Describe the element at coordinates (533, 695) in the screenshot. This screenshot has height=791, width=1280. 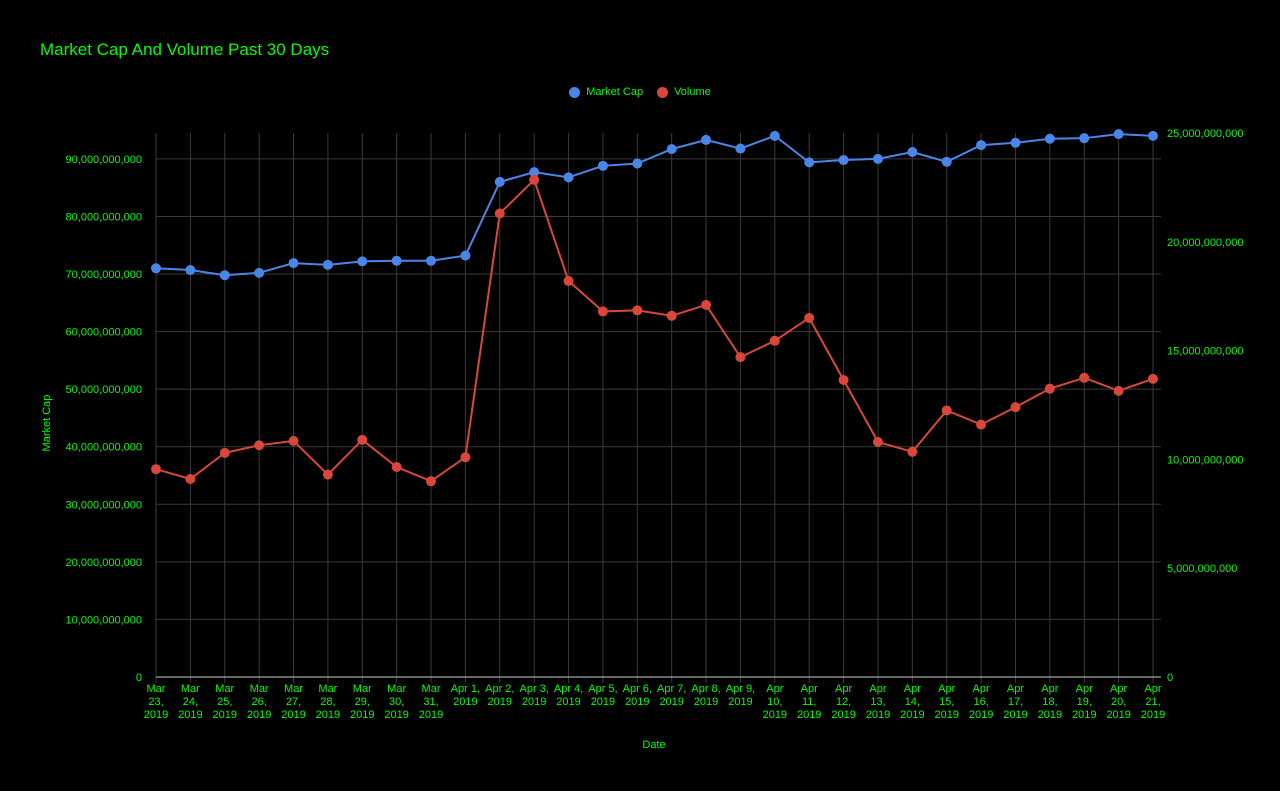
I see `x-tick-label: Apr 3, 2019` at that location.